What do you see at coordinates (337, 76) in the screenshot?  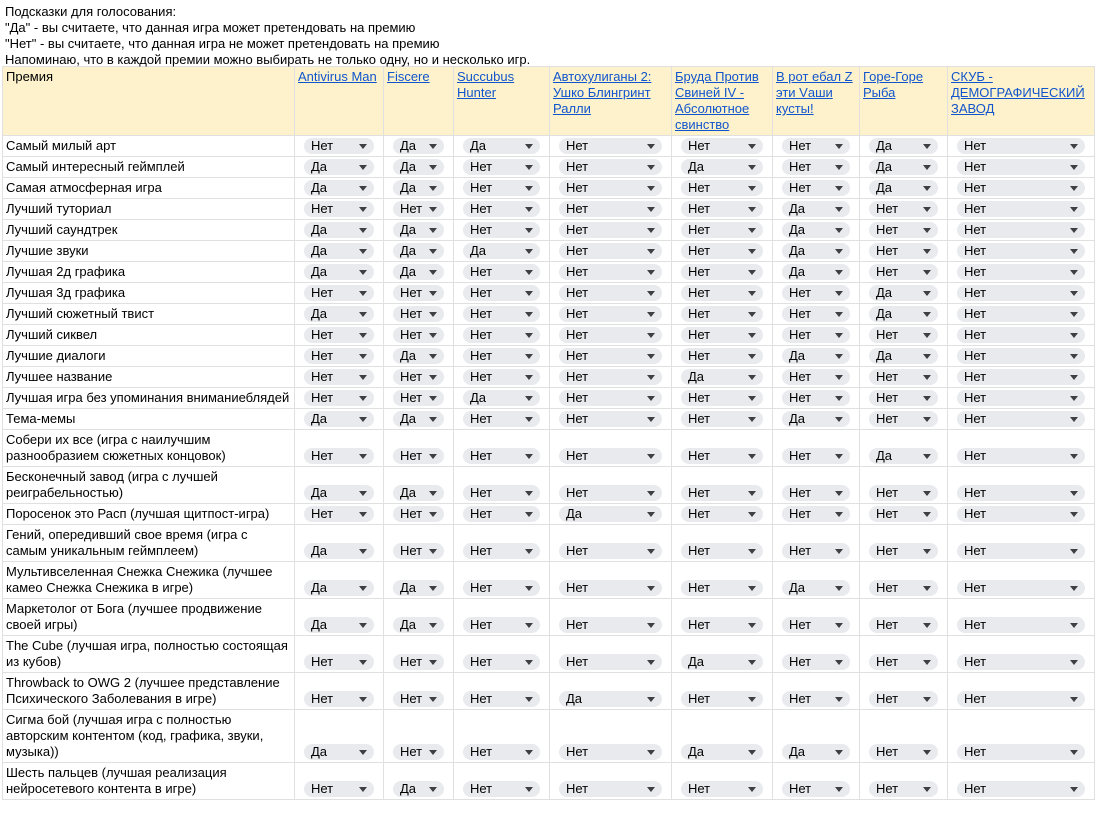 I see `game-link: Antivirus Man` at bounding box center [337, 76].